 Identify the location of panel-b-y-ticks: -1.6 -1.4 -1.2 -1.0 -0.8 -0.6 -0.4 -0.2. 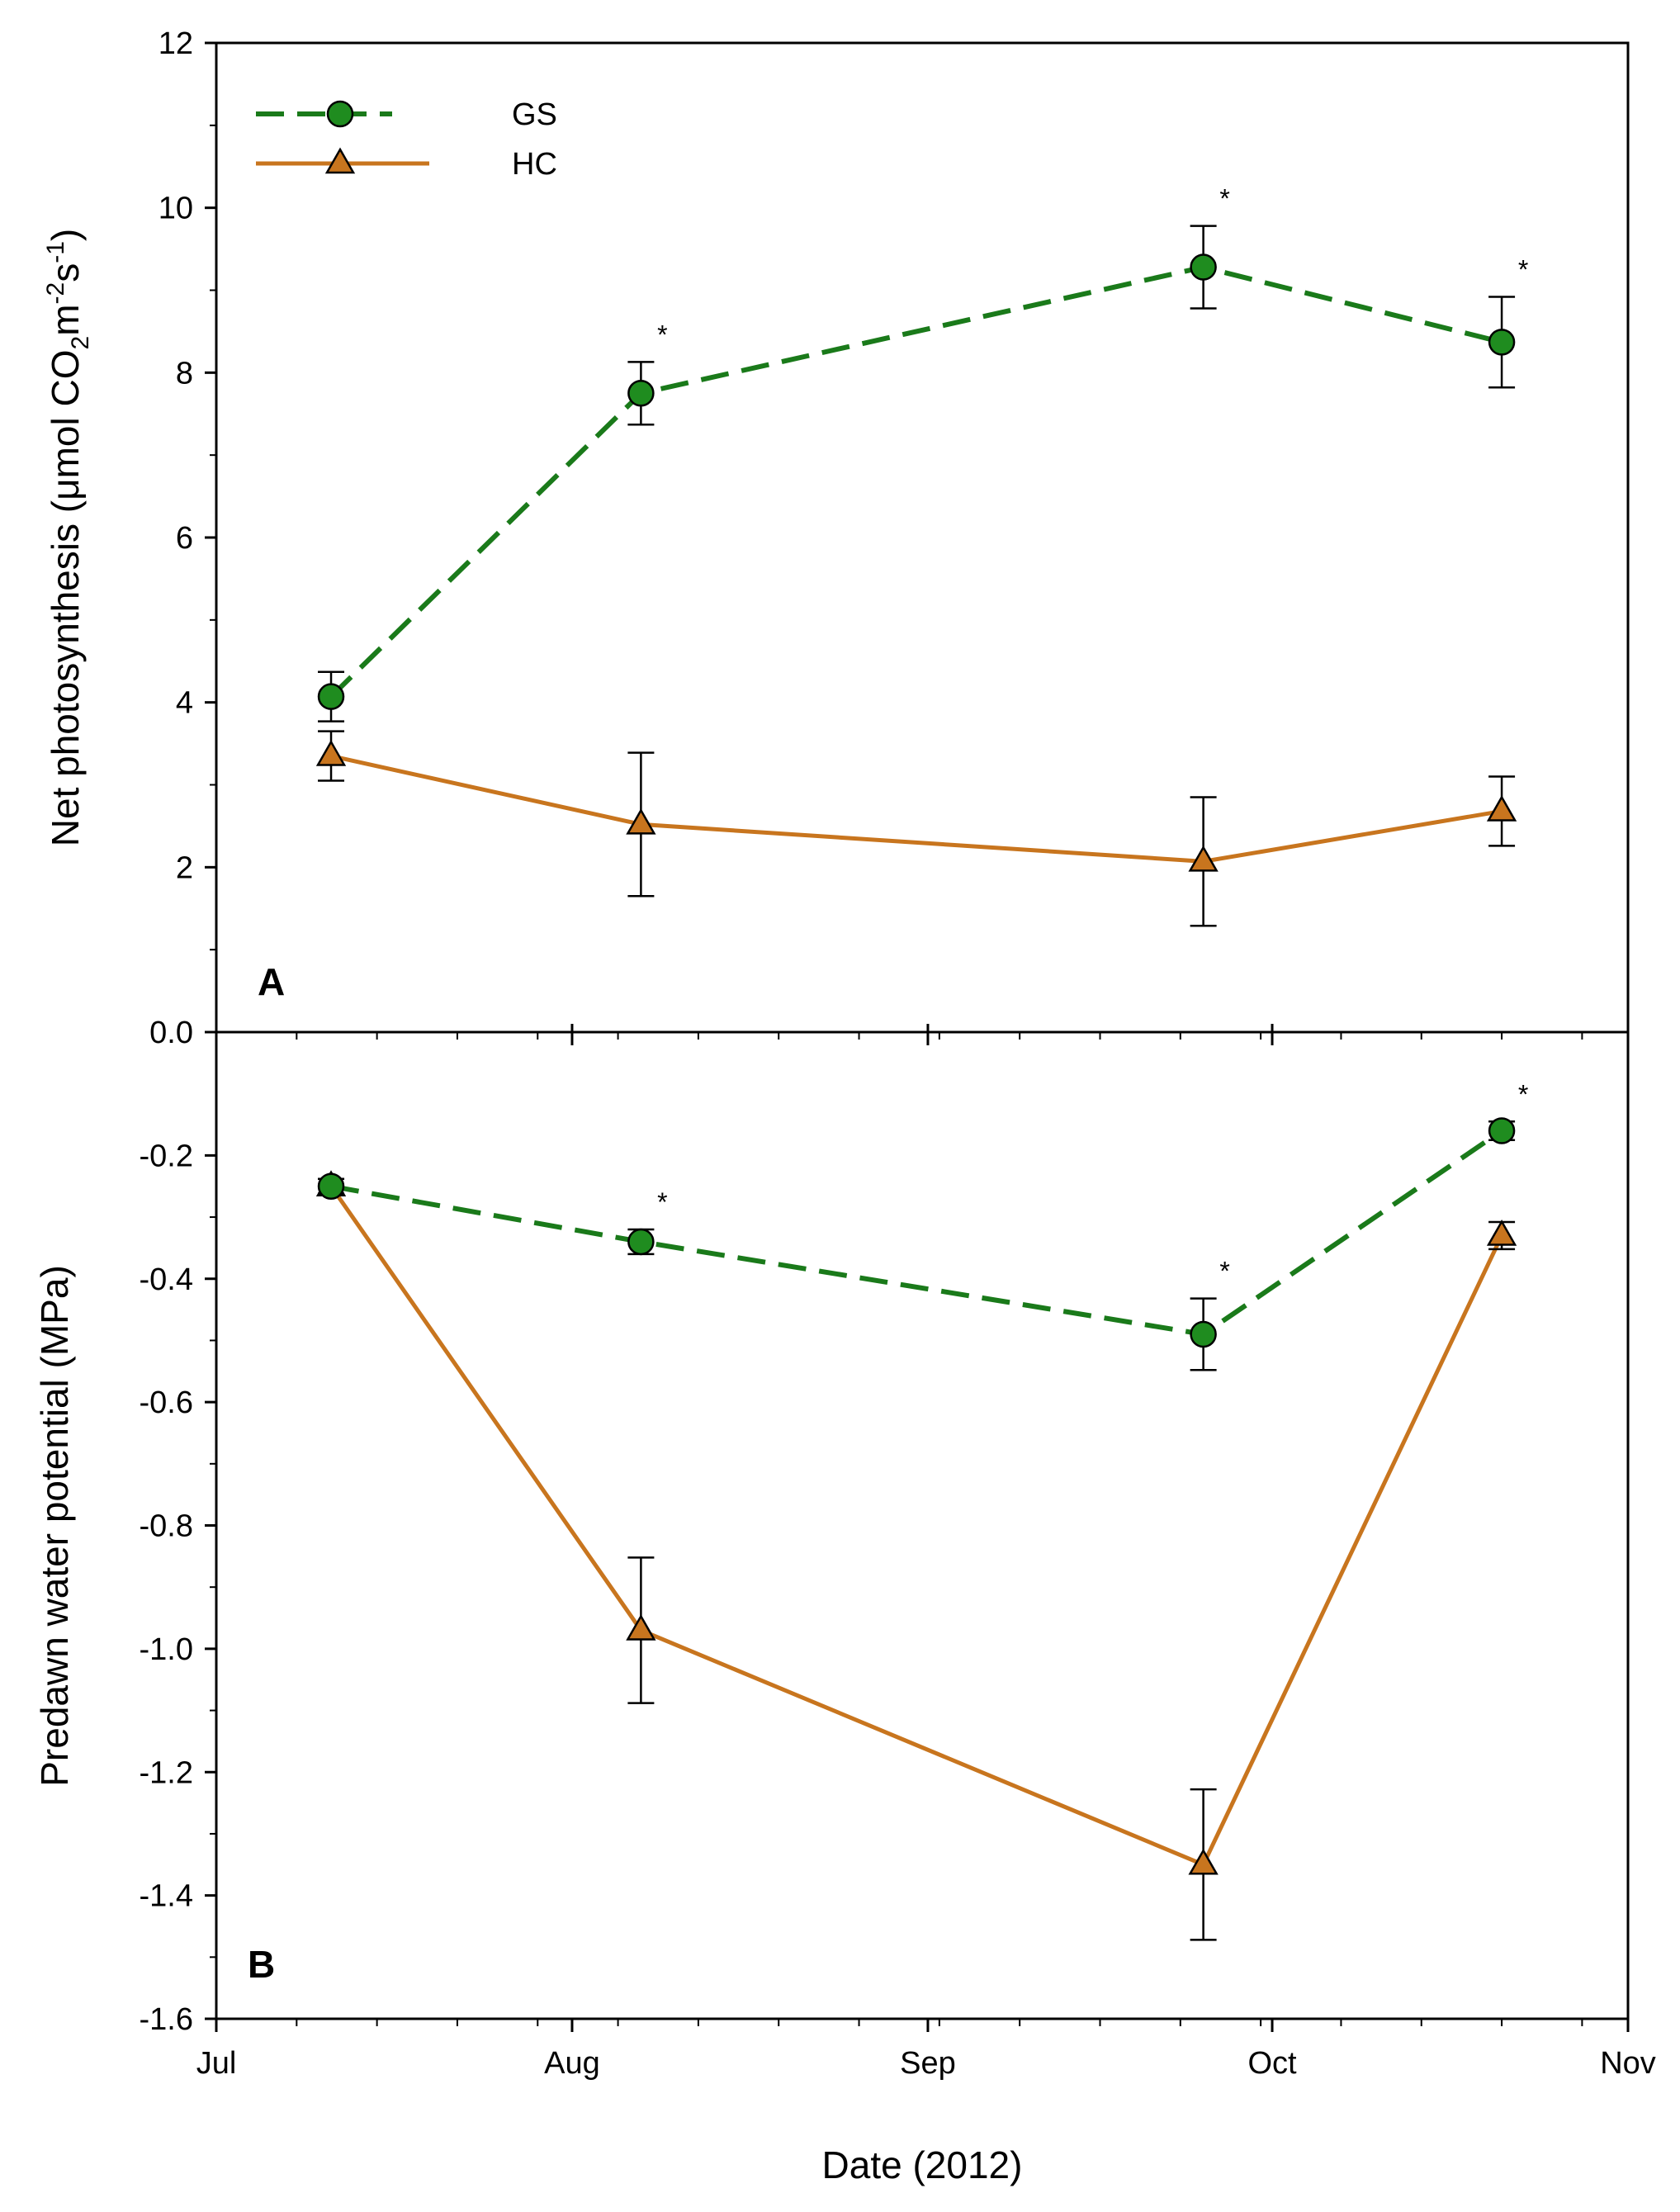
(178, 1588).